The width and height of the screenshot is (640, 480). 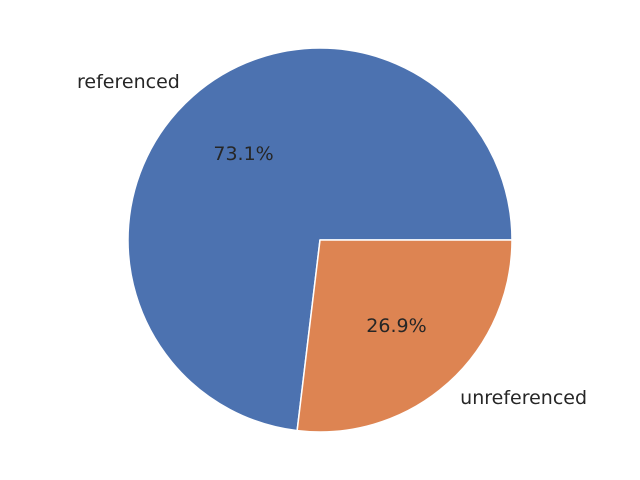 What do you see at coordinates (128, 82) in the screenshot?
I see `slice-label-referenced: referenced` at bounding box center [128, 82].